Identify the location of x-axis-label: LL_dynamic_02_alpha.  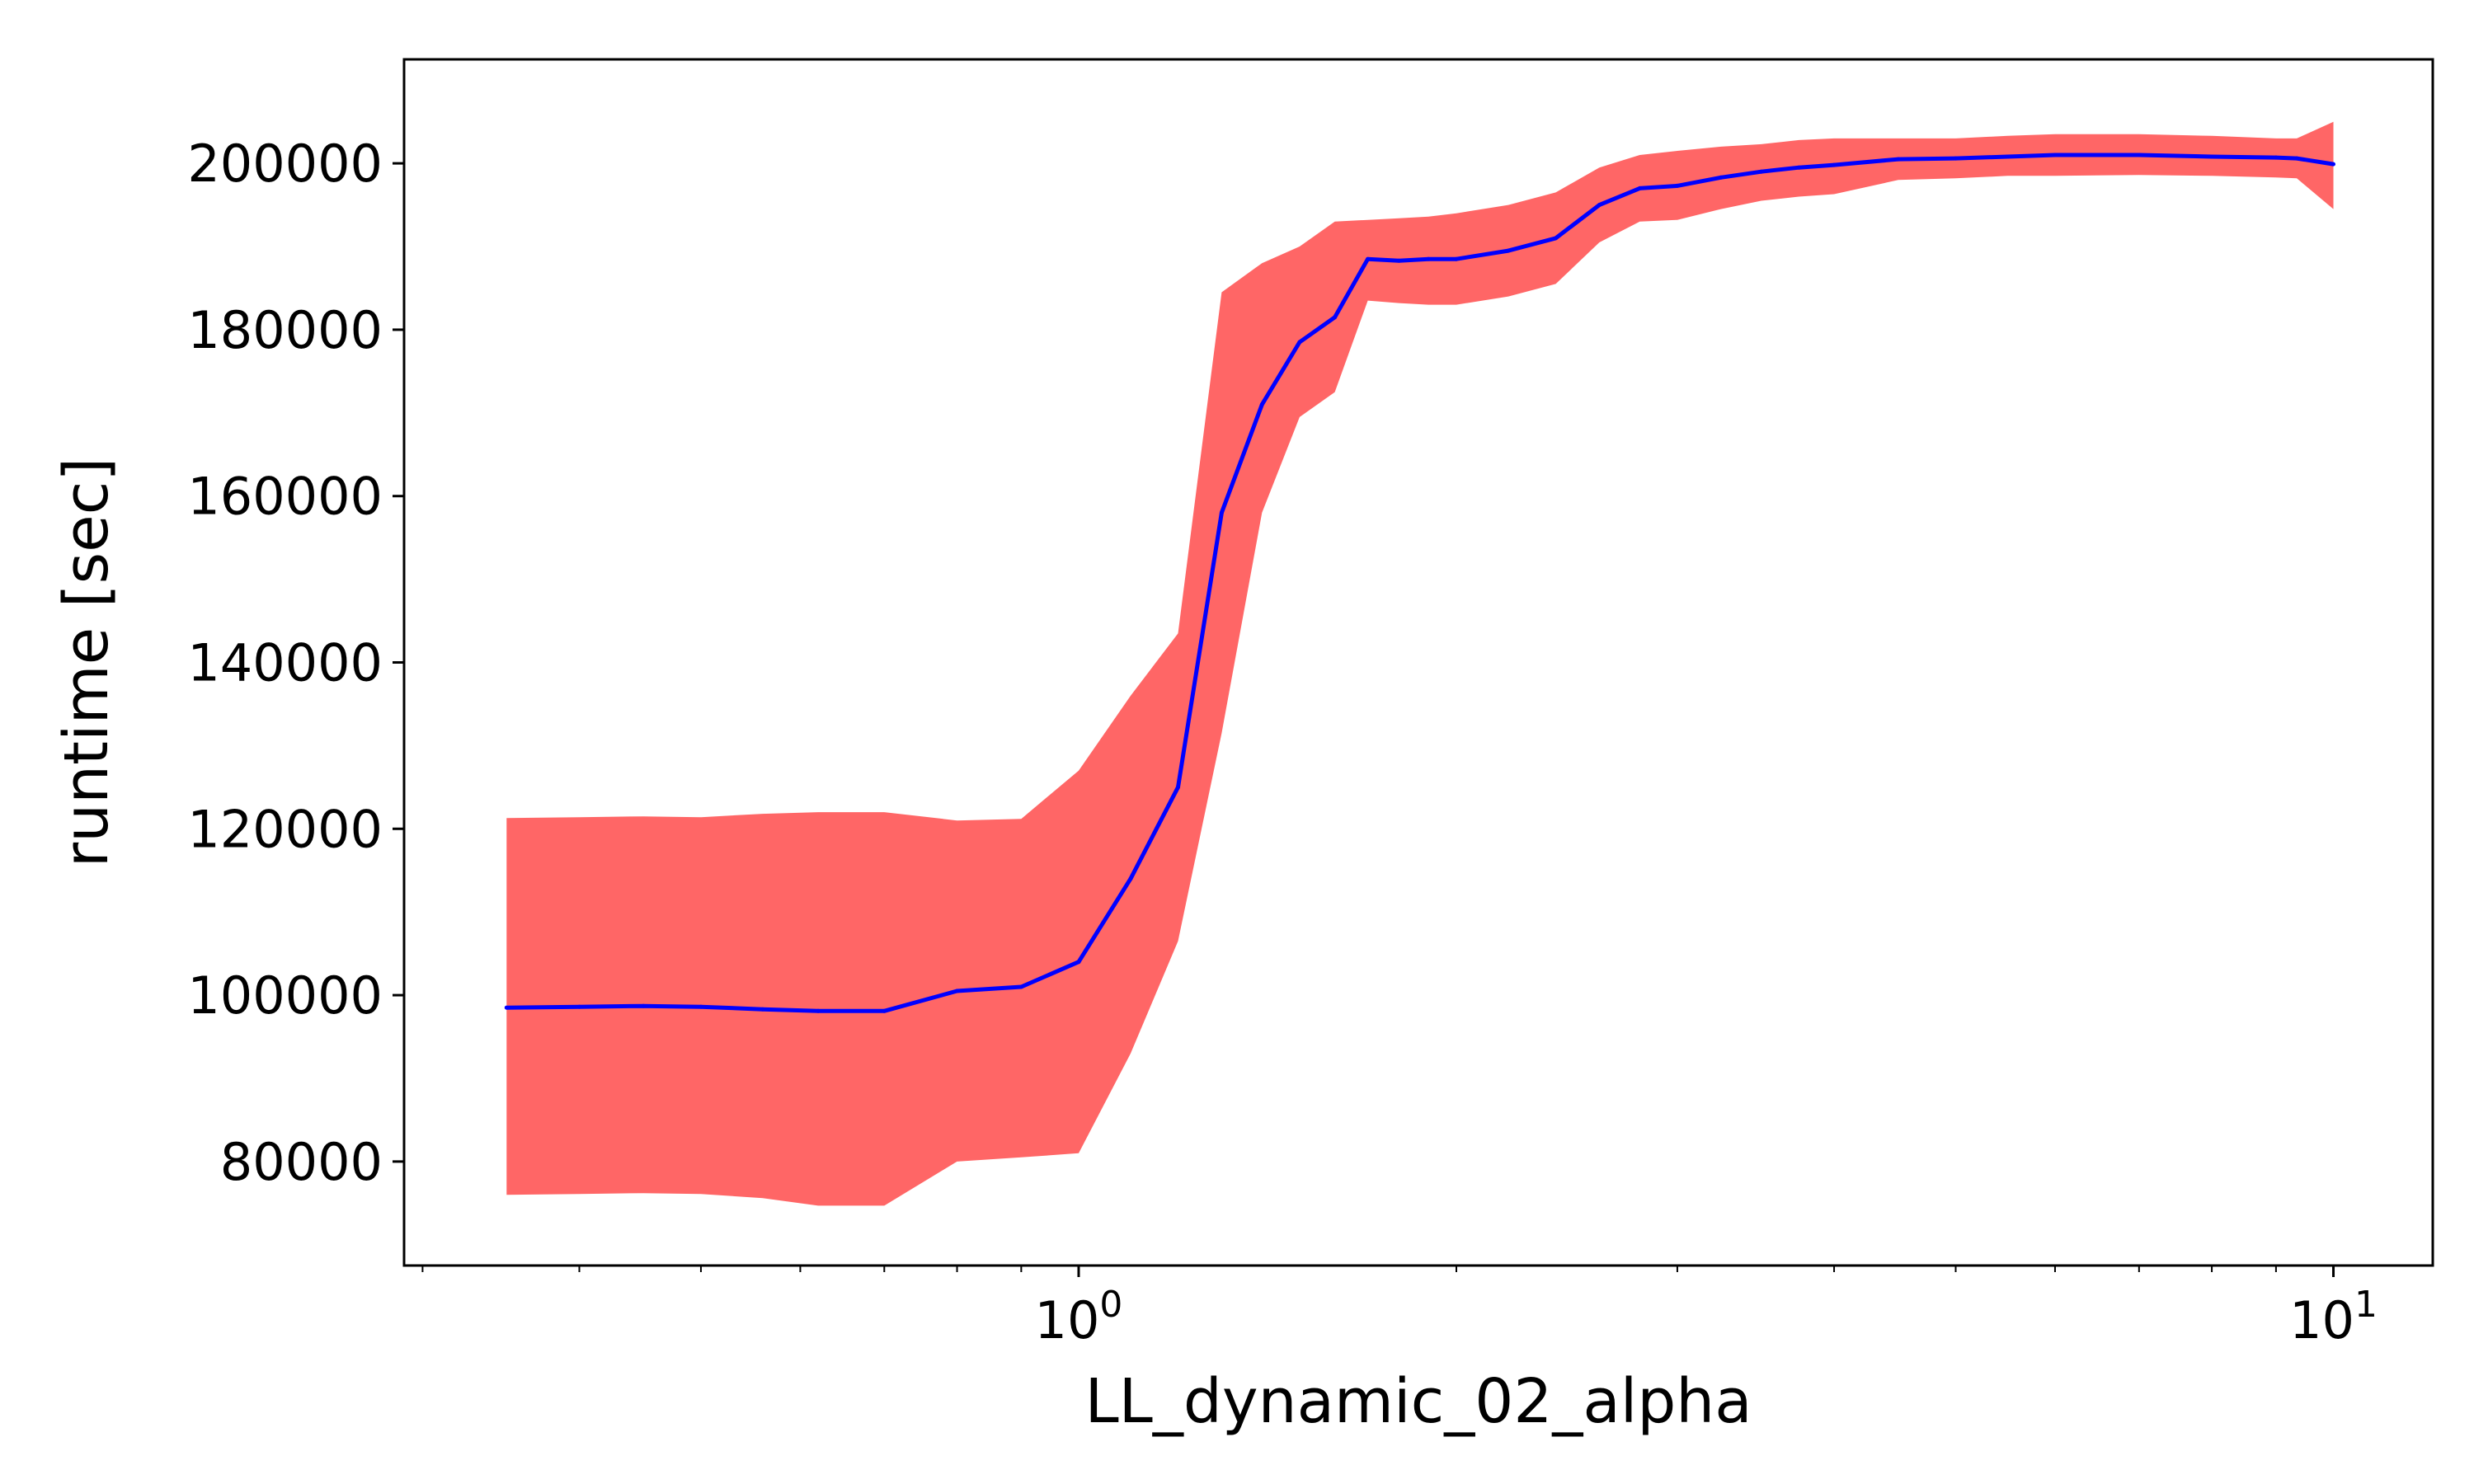
(1418, 1401).